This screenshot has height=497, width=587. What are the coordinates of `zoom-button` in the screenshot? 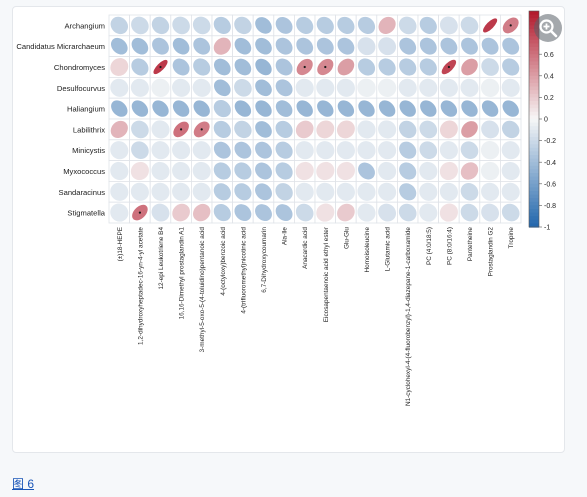 It's located at (548, 28).